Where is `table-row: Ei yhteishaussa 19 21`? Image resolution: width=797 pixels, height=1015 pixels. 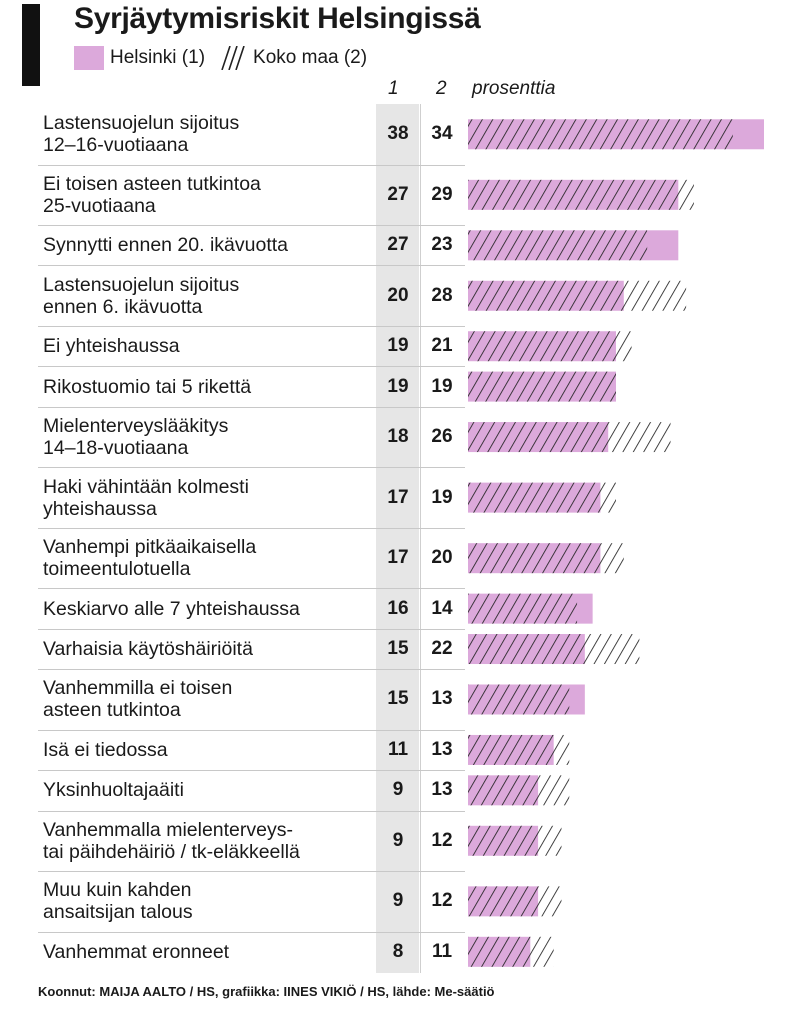 table-row: Ei yhteishaussa 19 21 is located at coordinates (398, 346).